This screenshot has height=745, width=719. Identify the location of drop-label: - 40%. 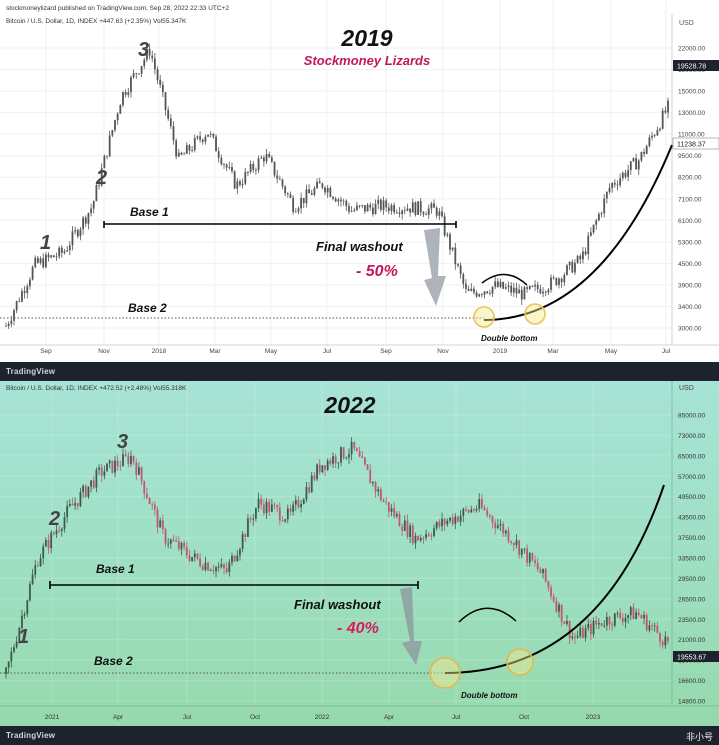
(358, 628).